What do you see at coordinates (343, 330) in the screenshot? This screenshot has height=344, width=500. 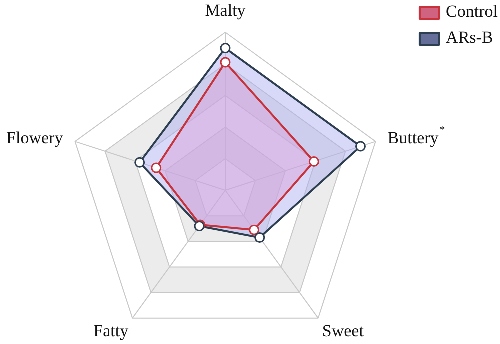 I see `spoke-label: Sweet` at bounding box center [343, 330].